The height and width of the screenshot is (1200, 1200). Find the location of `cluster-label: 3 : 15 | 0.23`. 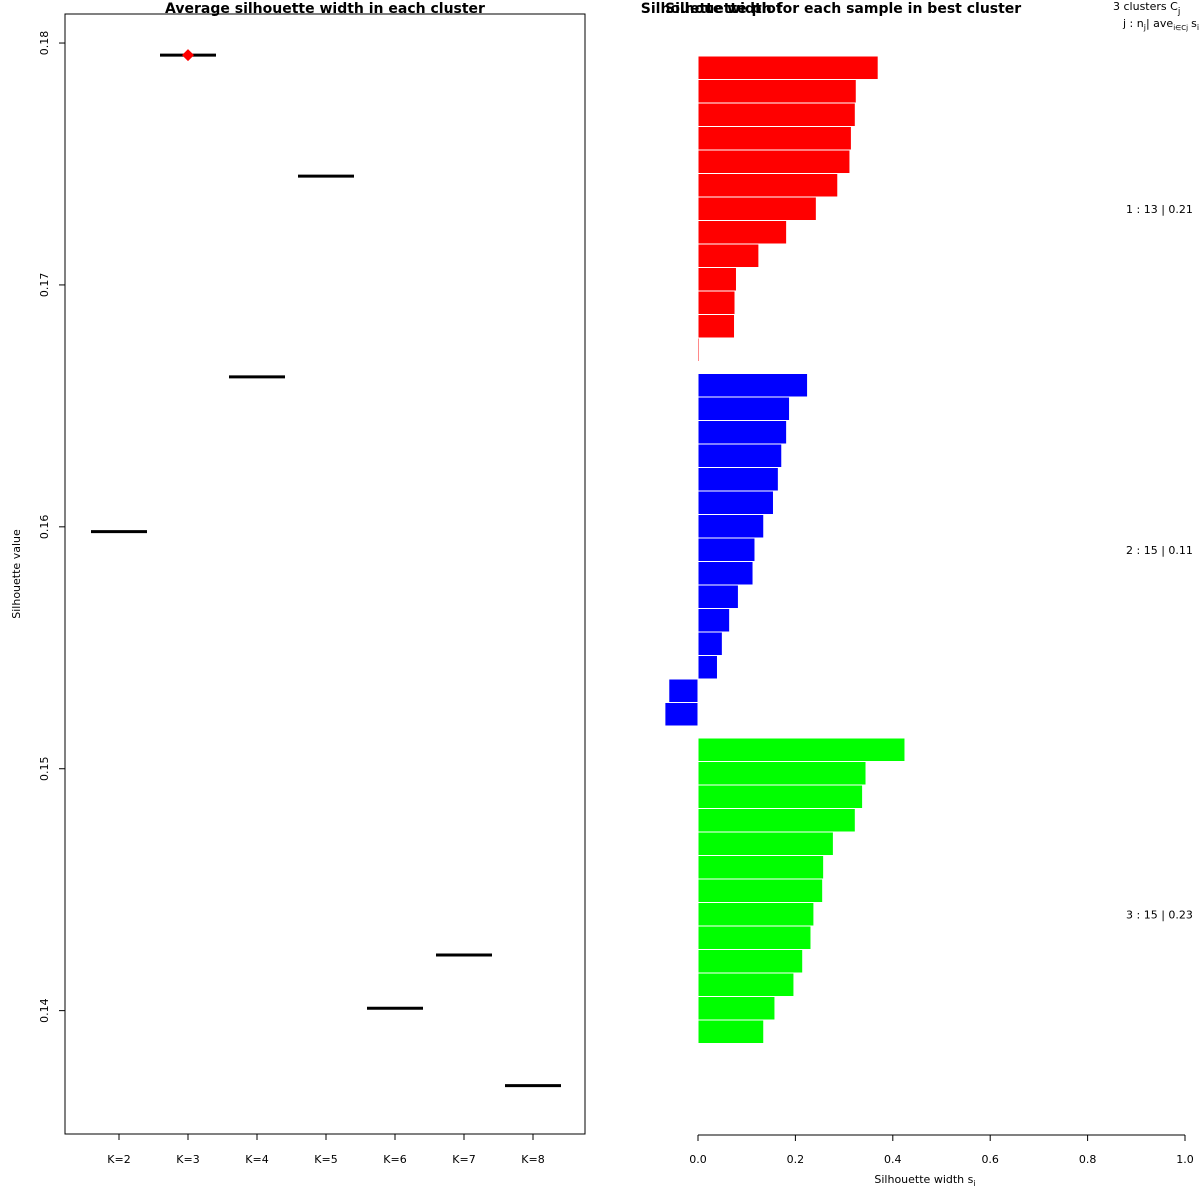

cluster-label: 3 : 15 | 0.23 is located at coordinates (1159, 914).